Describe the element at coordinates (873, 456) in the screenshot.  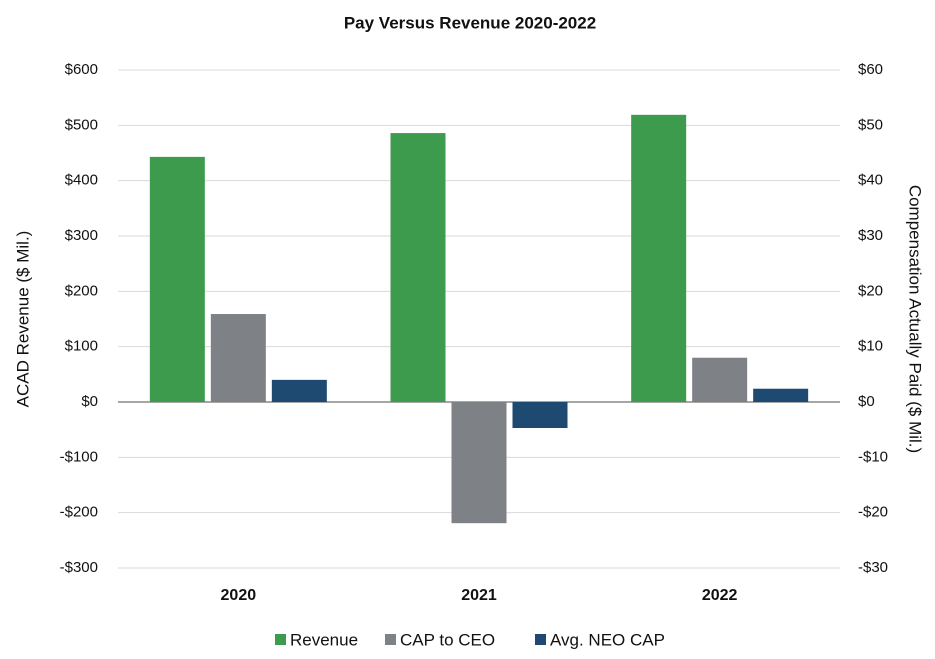
I see `y2-tick-label: -$10` at that location.